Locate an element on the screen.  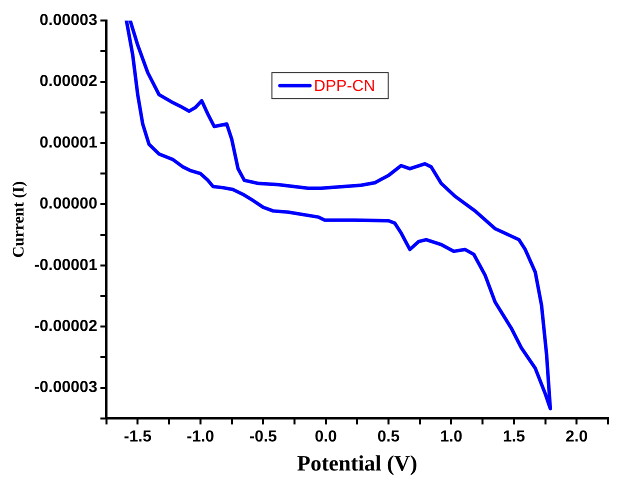
y-tick-label: -0.00001 is located at coordinates (66, 265).